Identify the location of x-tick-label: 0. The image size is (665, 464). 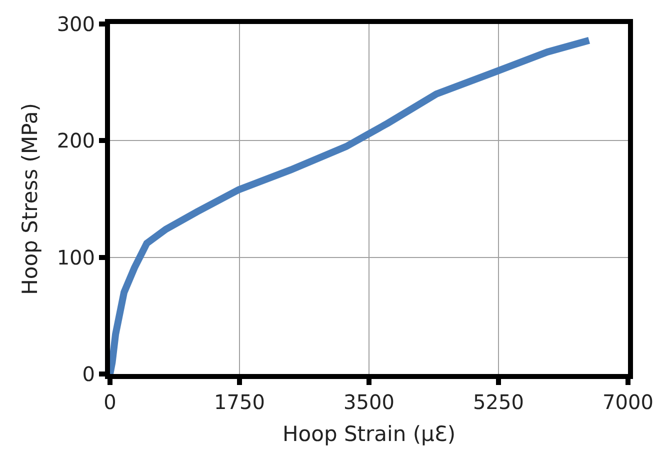
(110, 402).